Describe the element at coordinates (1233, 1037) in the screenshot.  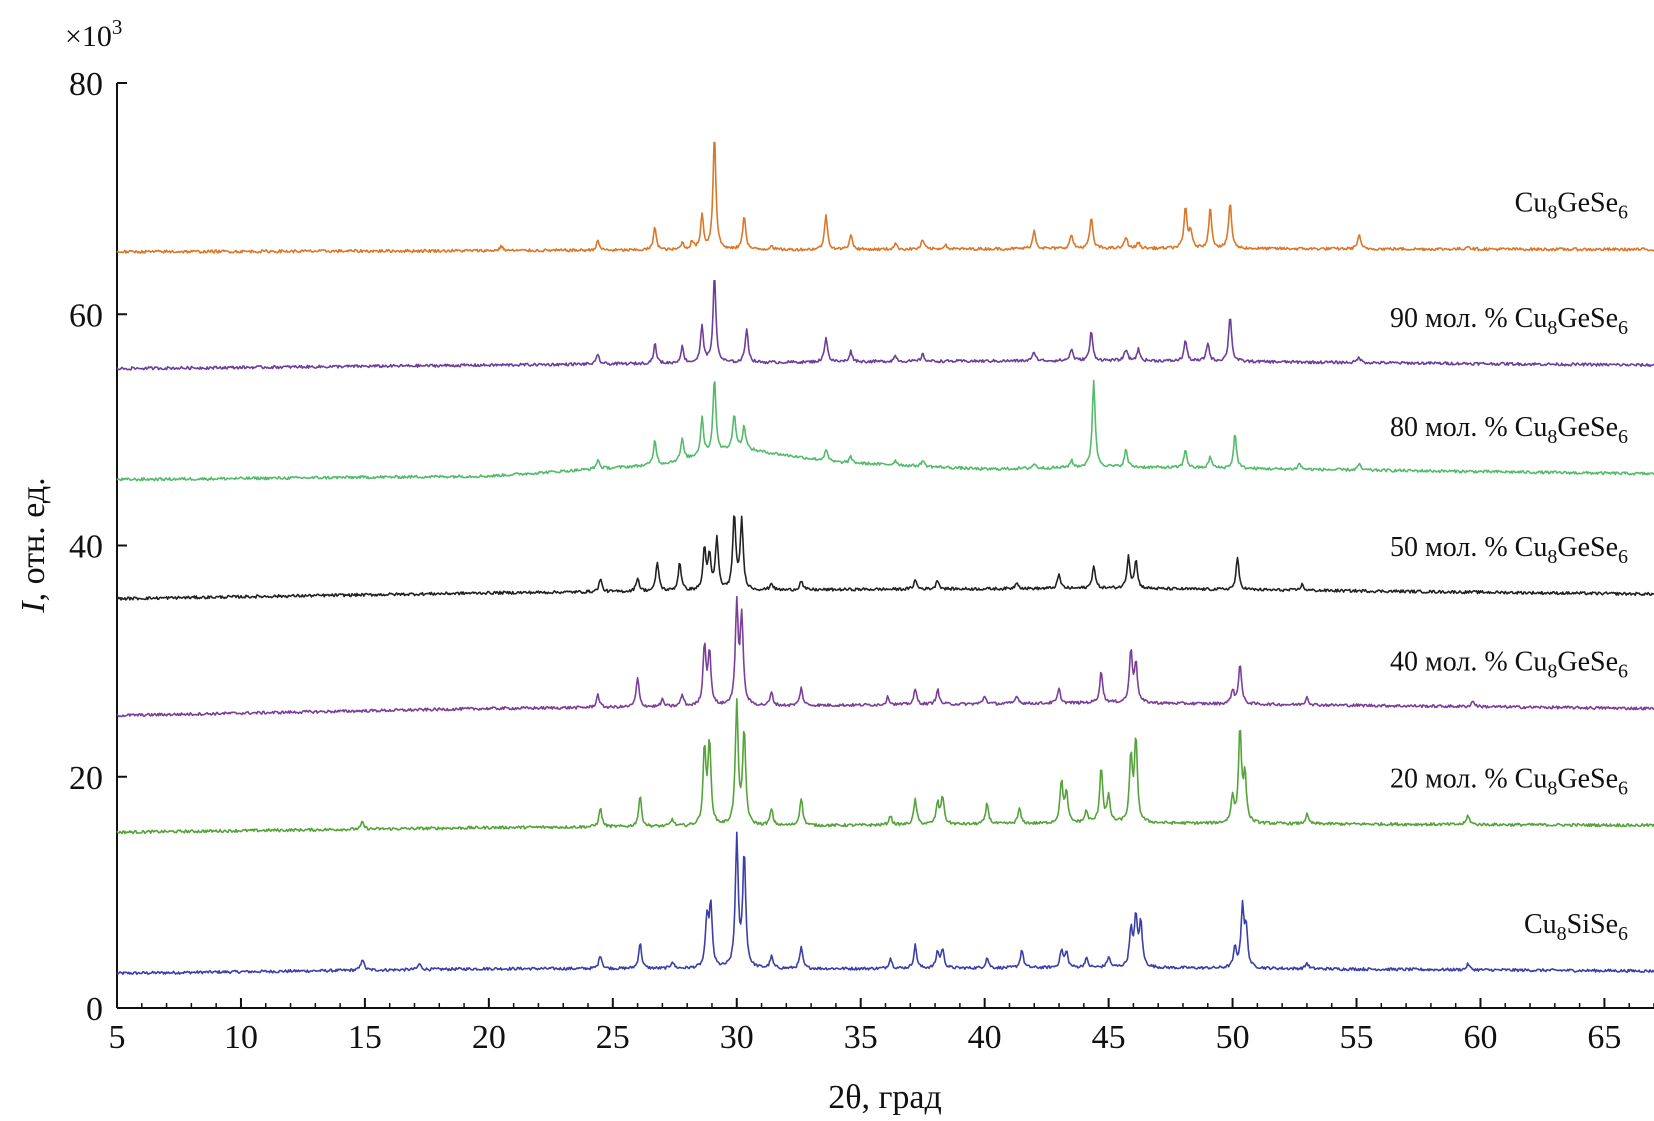
I see `x-tick-label: 50` at that location.